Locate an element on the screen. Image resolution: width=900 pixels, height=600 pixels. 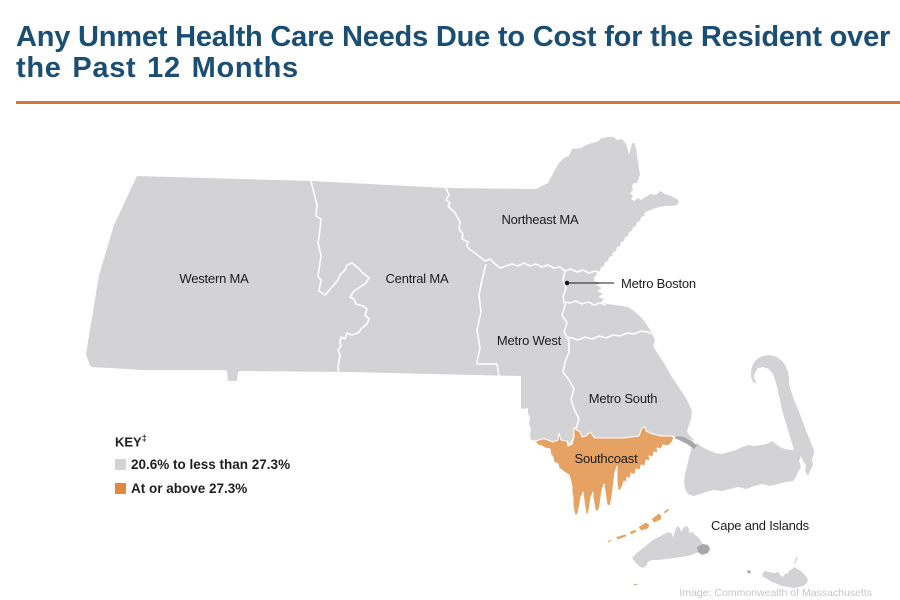
svg-text: Central MA is located at coordinates (417, 278).